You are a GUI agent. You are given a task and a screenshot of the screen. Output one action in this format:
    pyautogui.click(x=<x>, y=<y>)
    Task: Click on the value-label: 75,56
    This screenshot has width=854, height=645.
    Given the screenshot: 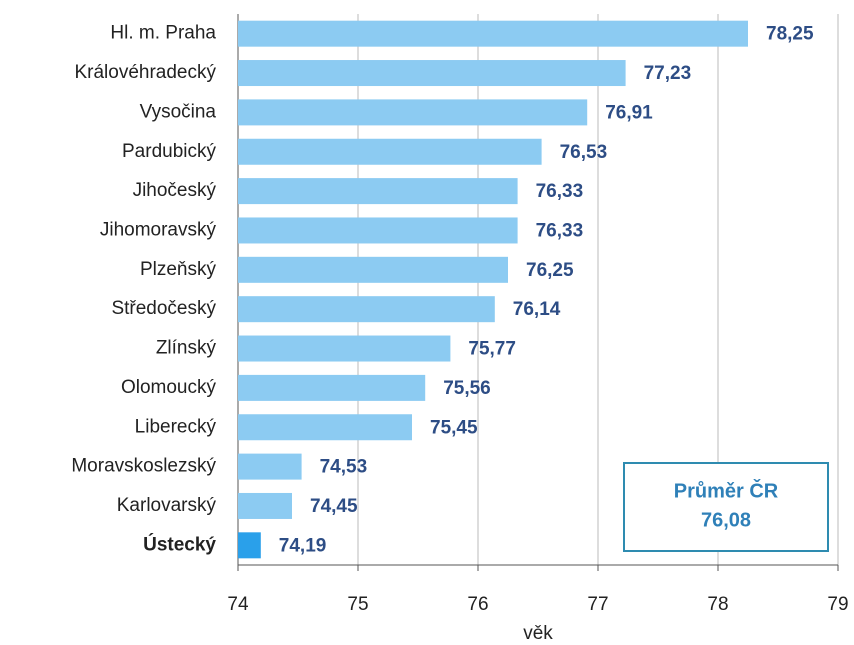 What is the action you would take?
    pyautogui.click(x=467, y=388)
    